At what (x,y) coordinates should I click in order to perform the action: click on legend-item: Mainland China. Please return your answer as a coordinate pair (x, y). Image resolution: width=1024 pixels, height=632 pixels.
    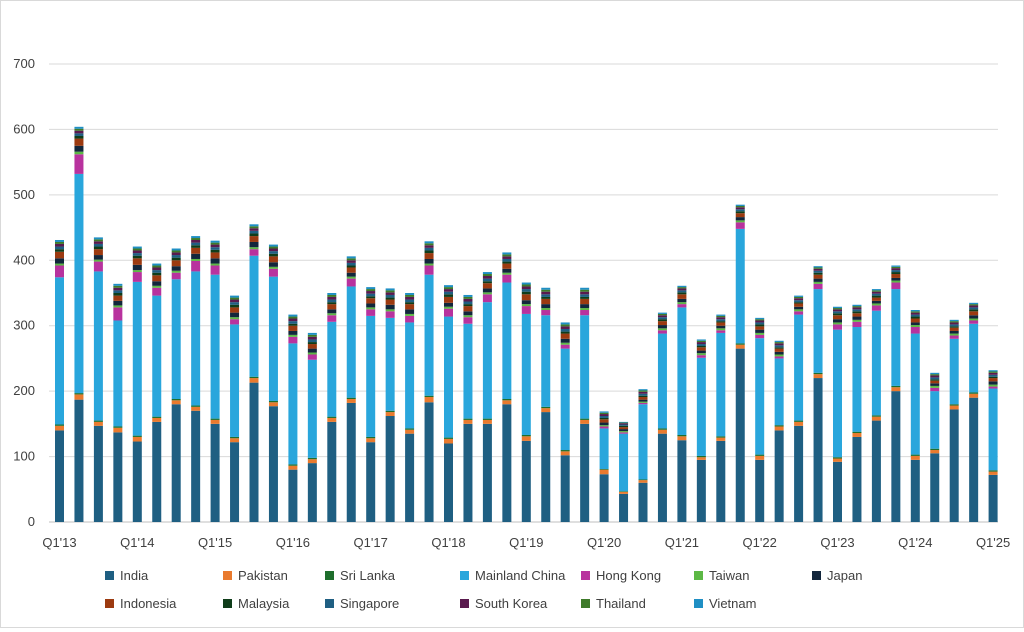
    Looking at the image, I should click on (513, 575).